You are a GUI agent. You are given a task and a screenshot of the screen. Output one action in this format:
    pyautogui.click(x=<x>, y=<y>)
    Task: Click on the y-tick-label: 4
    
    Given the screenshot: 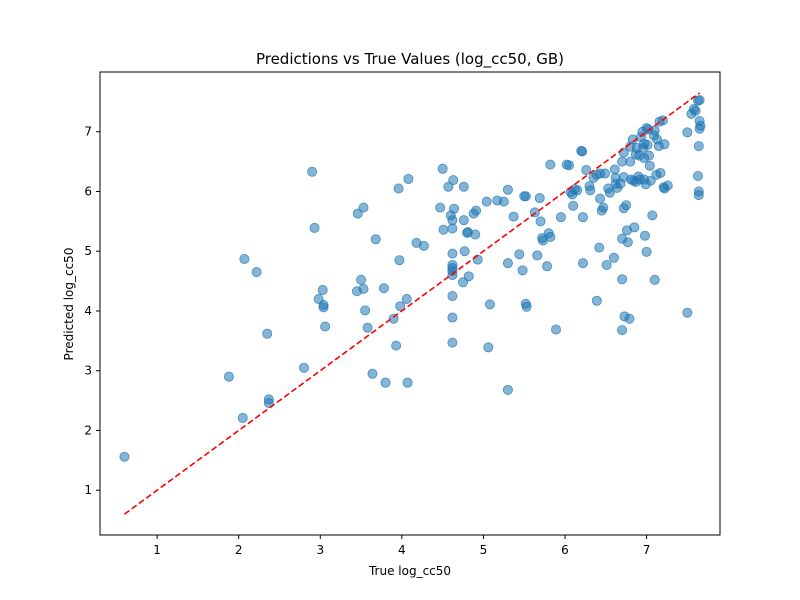 What is the action you would take?
    pyautogui.click(x=88, y=311)
    